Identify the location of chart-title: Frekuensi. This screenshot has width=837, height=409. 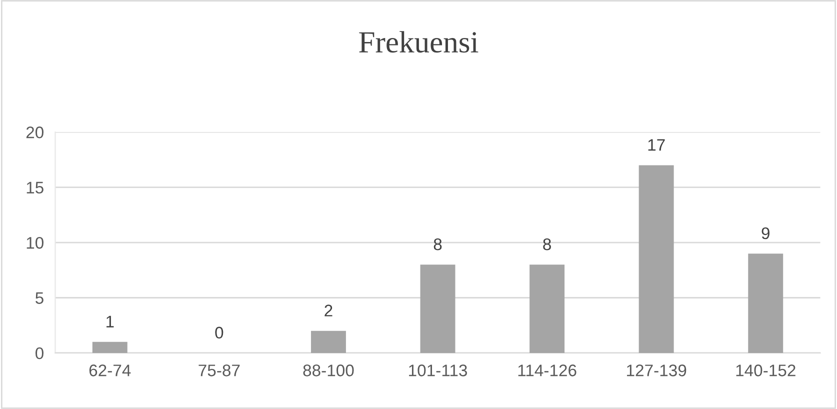
(418, 42).